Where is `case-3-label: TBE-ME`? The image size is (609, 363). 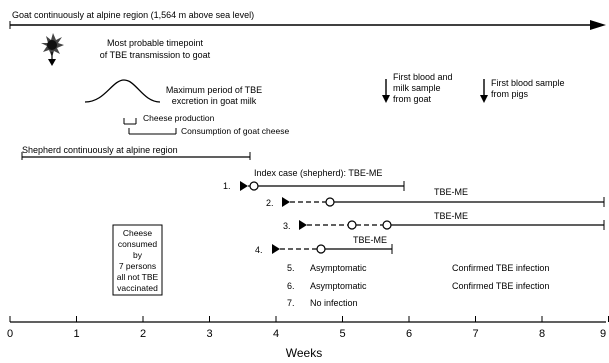
case-3-label: TBE-ME is located at coordinates (451, 216).